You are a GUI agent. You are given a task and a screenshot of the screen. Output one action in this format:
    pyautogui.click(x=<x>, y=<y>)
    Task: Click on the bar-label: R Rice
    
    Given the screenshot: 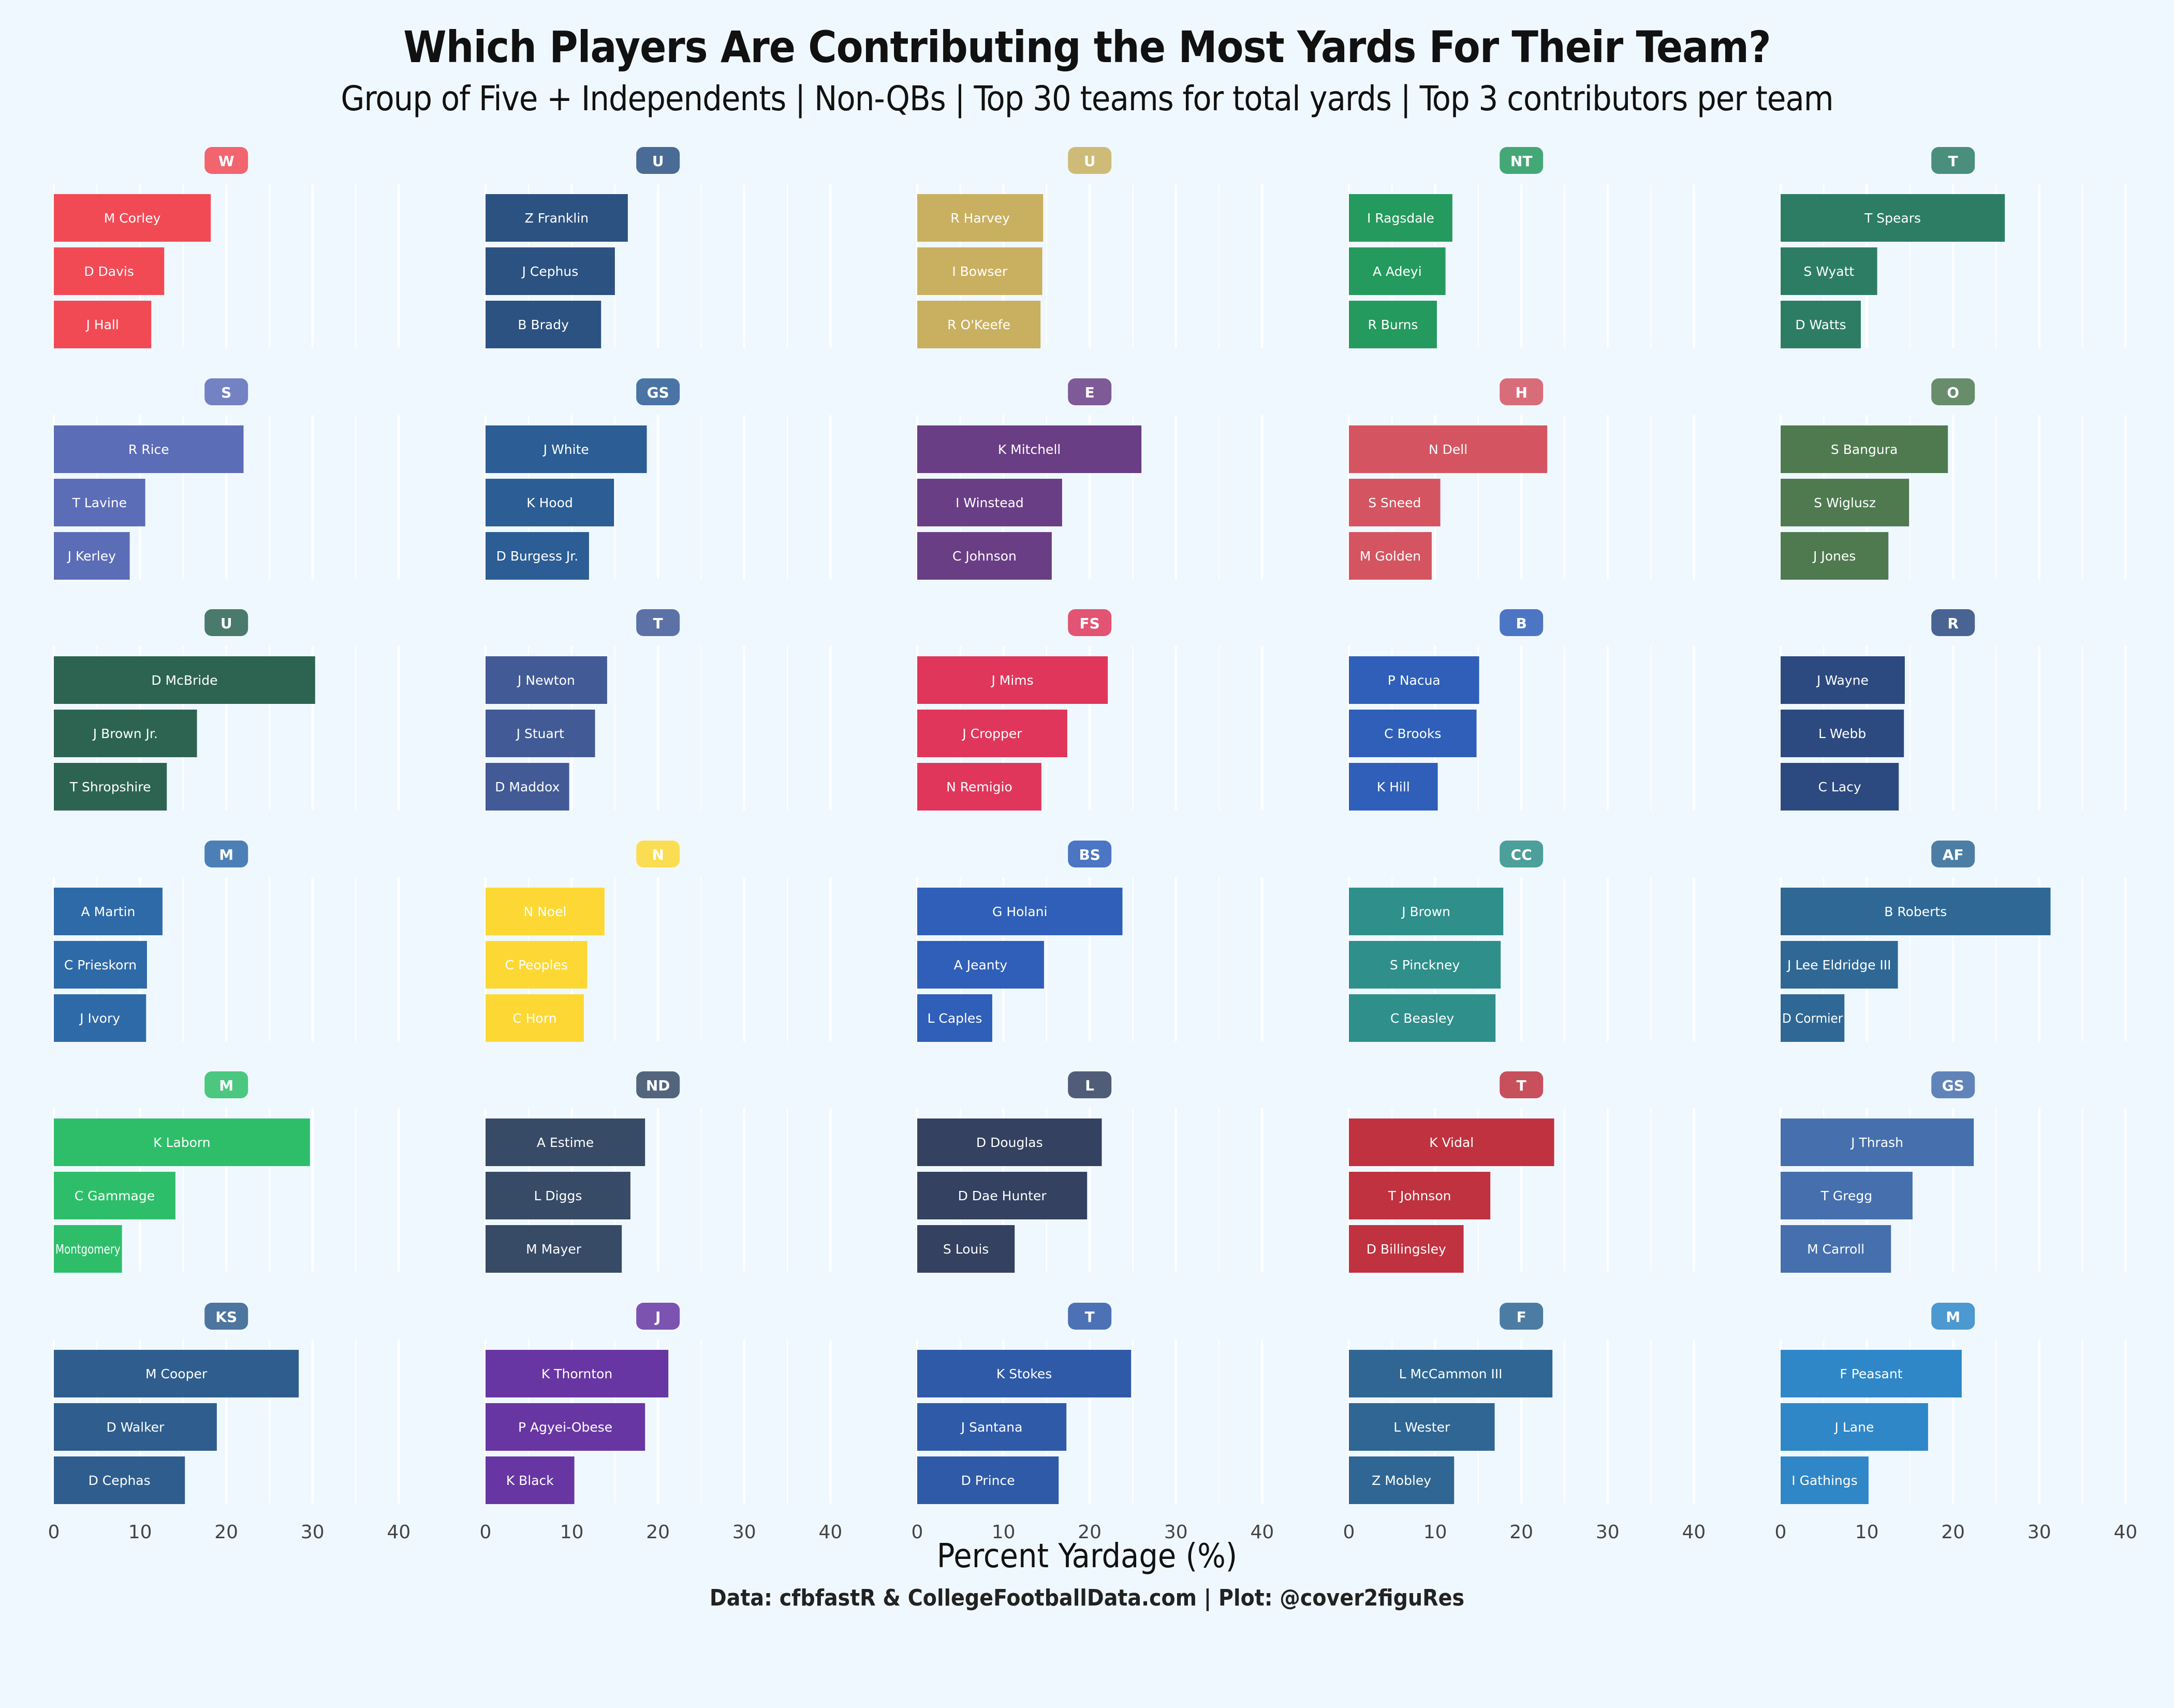 What is the action you would take?
    pyautogui.click(x=148, y=449)
    